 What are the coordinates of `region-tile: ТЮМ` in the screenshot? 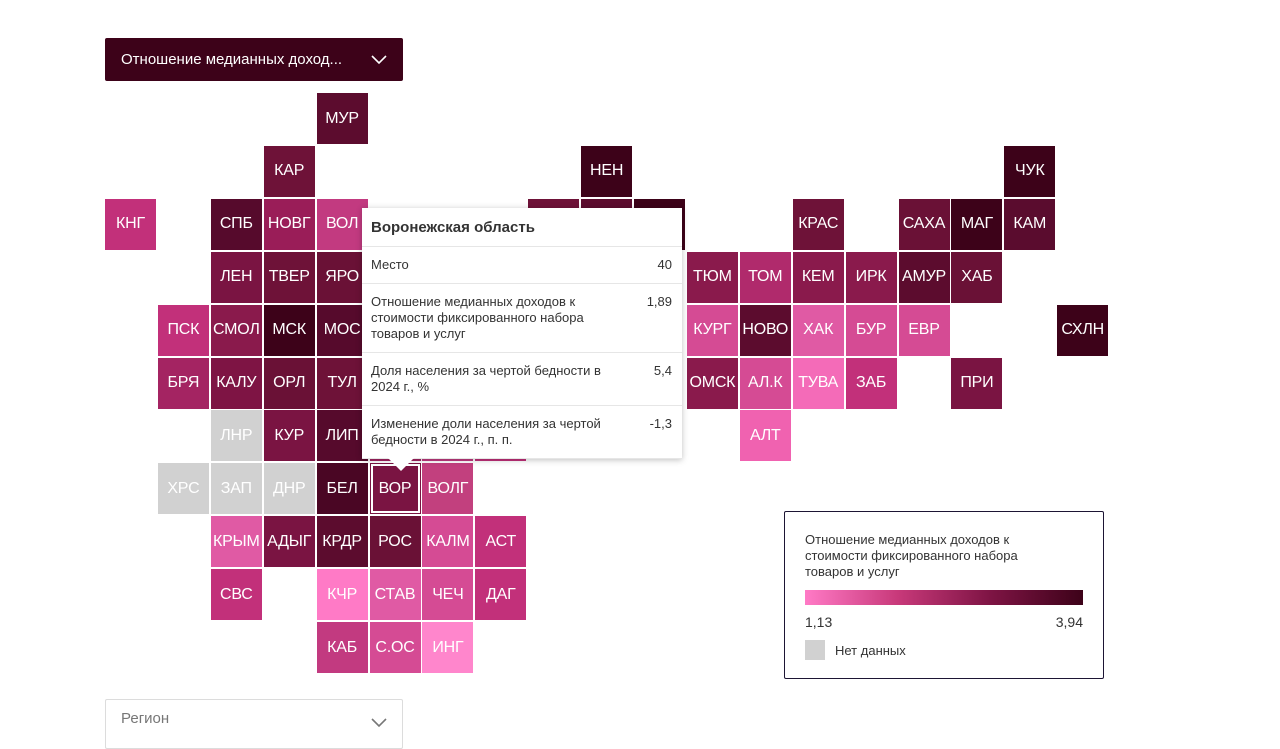 It's located at (712, 277).